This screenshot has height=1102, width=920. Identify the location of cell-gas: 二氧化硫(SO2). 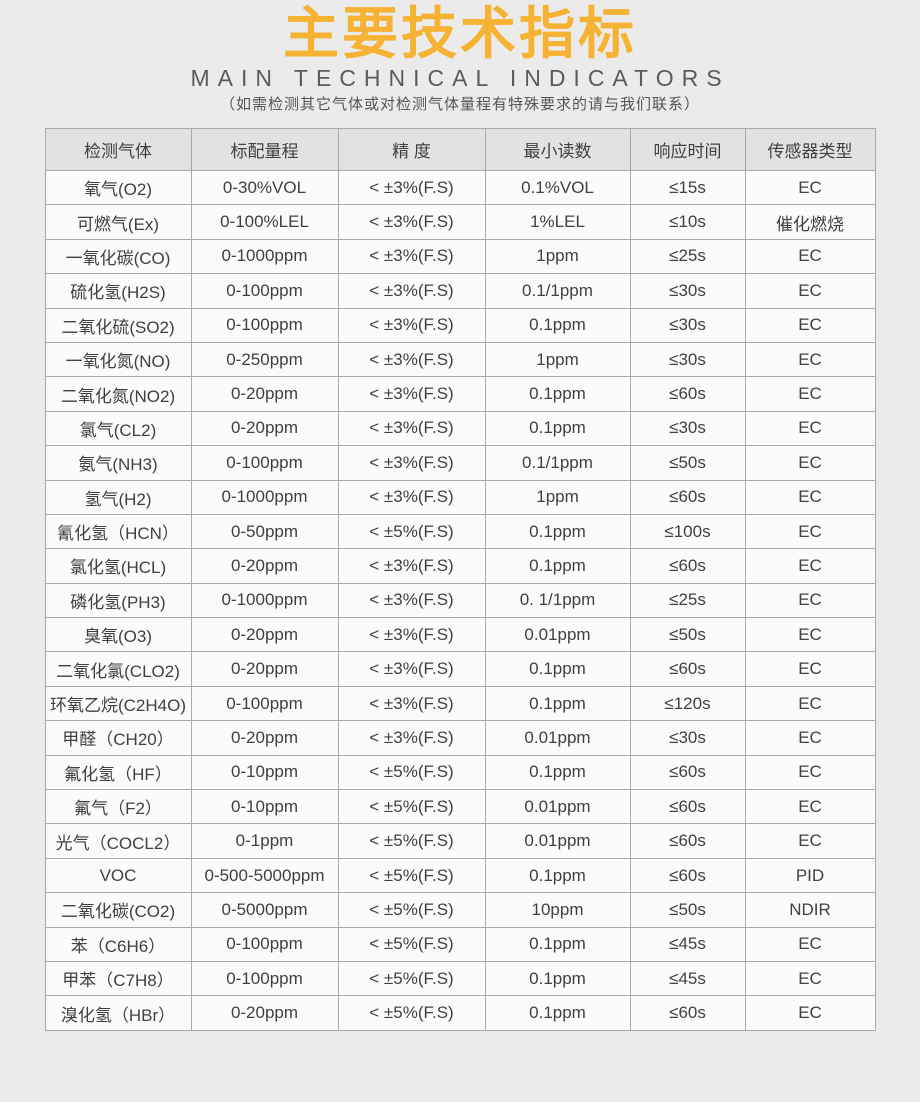
(118, 325).